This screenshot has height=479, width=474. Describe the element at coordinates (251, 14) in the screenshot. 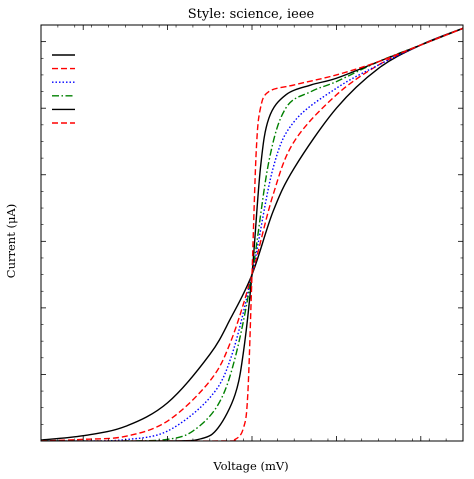

I see `chart-title: Style: science, ieee` at that location.